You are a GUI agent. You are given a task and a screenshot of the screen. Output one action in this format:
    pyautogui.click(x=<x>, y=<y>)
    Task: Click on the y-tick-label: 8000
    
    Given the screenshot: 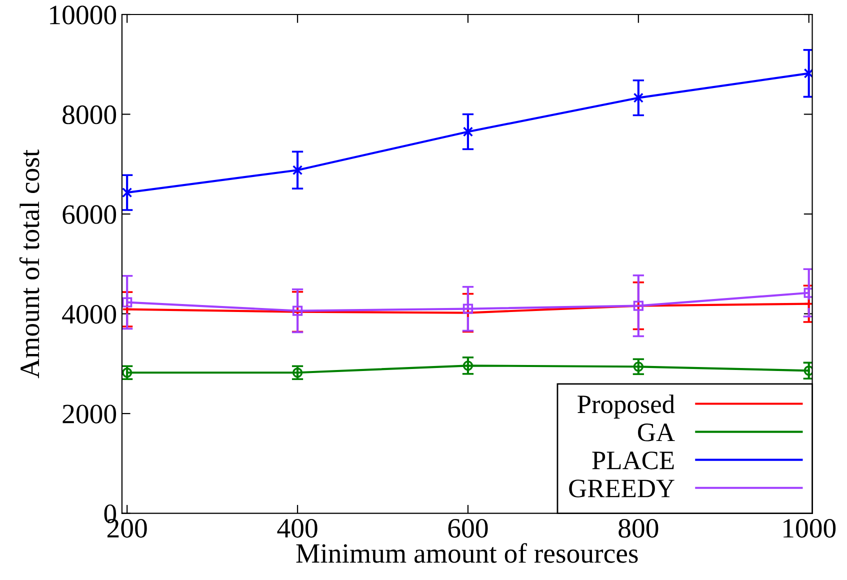 What is the action you would take?
    pyautogui.click(x=89, y=114)
    